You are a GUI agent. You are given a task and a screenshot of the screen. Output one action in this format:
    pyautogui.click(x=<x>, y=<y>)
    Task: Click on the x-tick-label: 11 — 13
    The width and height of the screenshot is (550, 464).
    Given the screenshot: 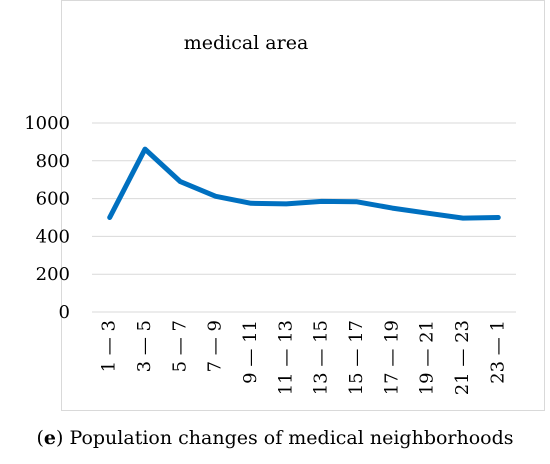 What is the action you would take?
    pyautogui.click(x=285, y=357)
    